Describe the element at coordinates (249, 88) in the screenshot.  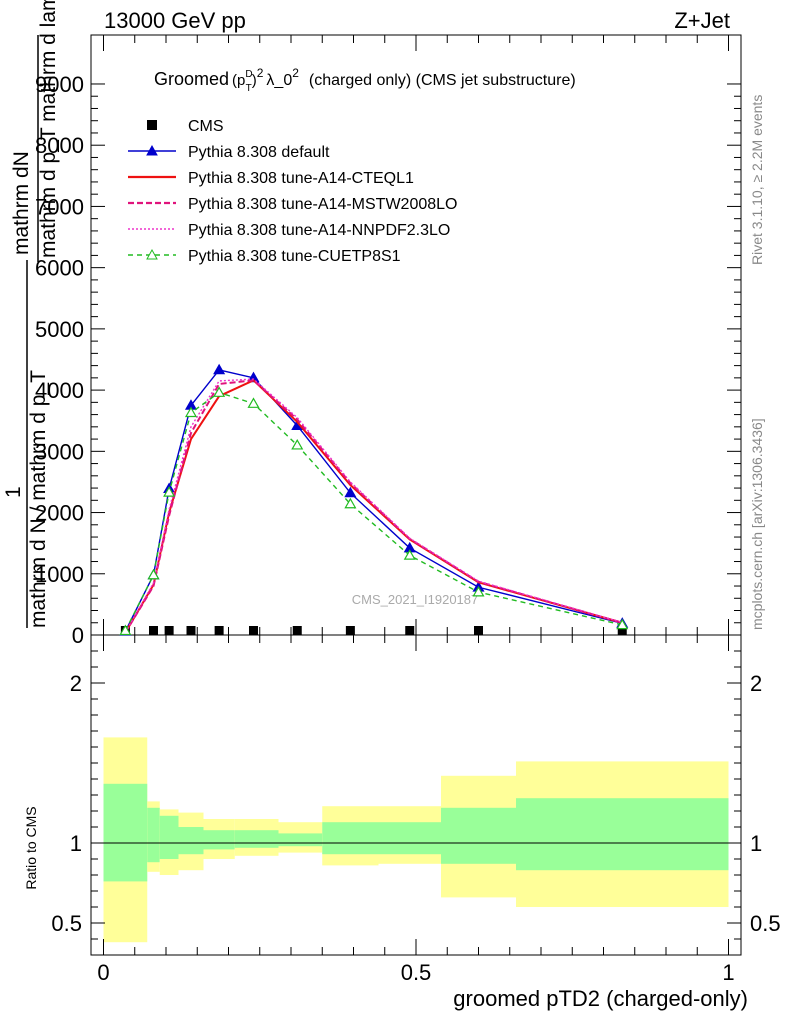
I see `title-sub-t: T` at that location.